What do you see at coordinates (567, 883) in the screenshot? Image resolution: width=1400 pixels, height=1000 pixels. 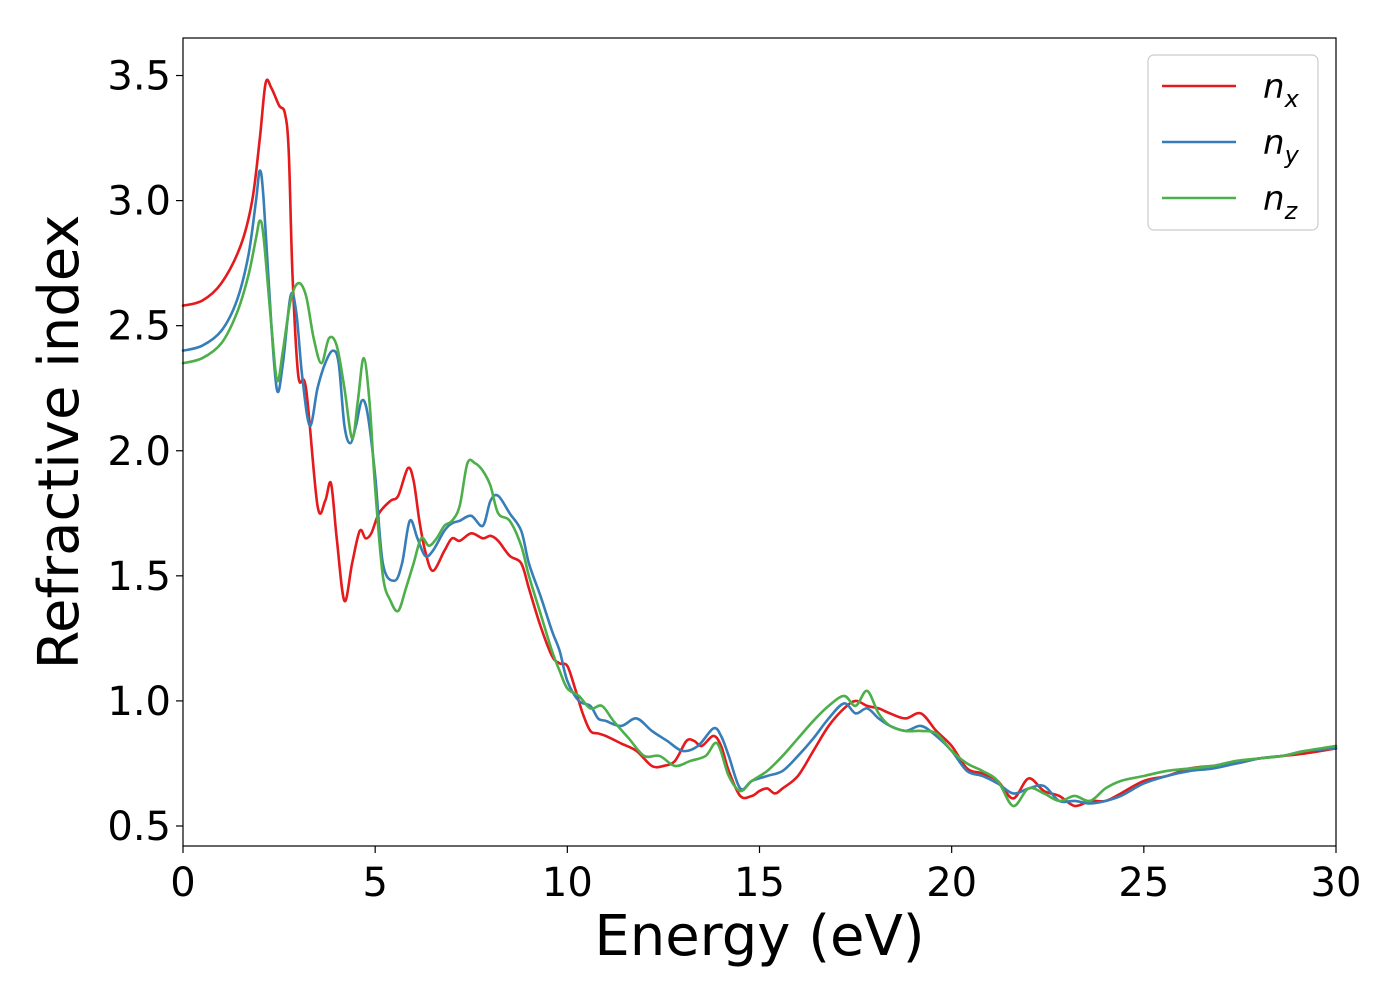 I see `x-tick-label: 10` at bounding box center [567, 883].